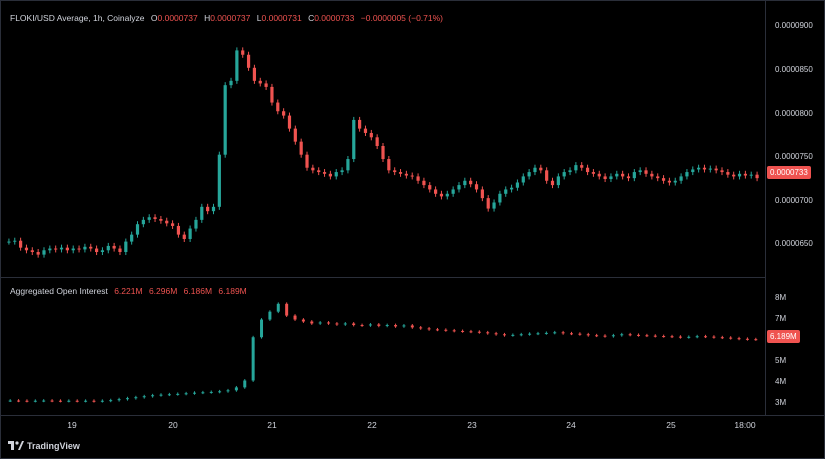  Describe the element at coordinates (77, 18) in the screenshot. I see `symbol-title: FLOKI/USD Average, 1h, Coinalyze` at that location.